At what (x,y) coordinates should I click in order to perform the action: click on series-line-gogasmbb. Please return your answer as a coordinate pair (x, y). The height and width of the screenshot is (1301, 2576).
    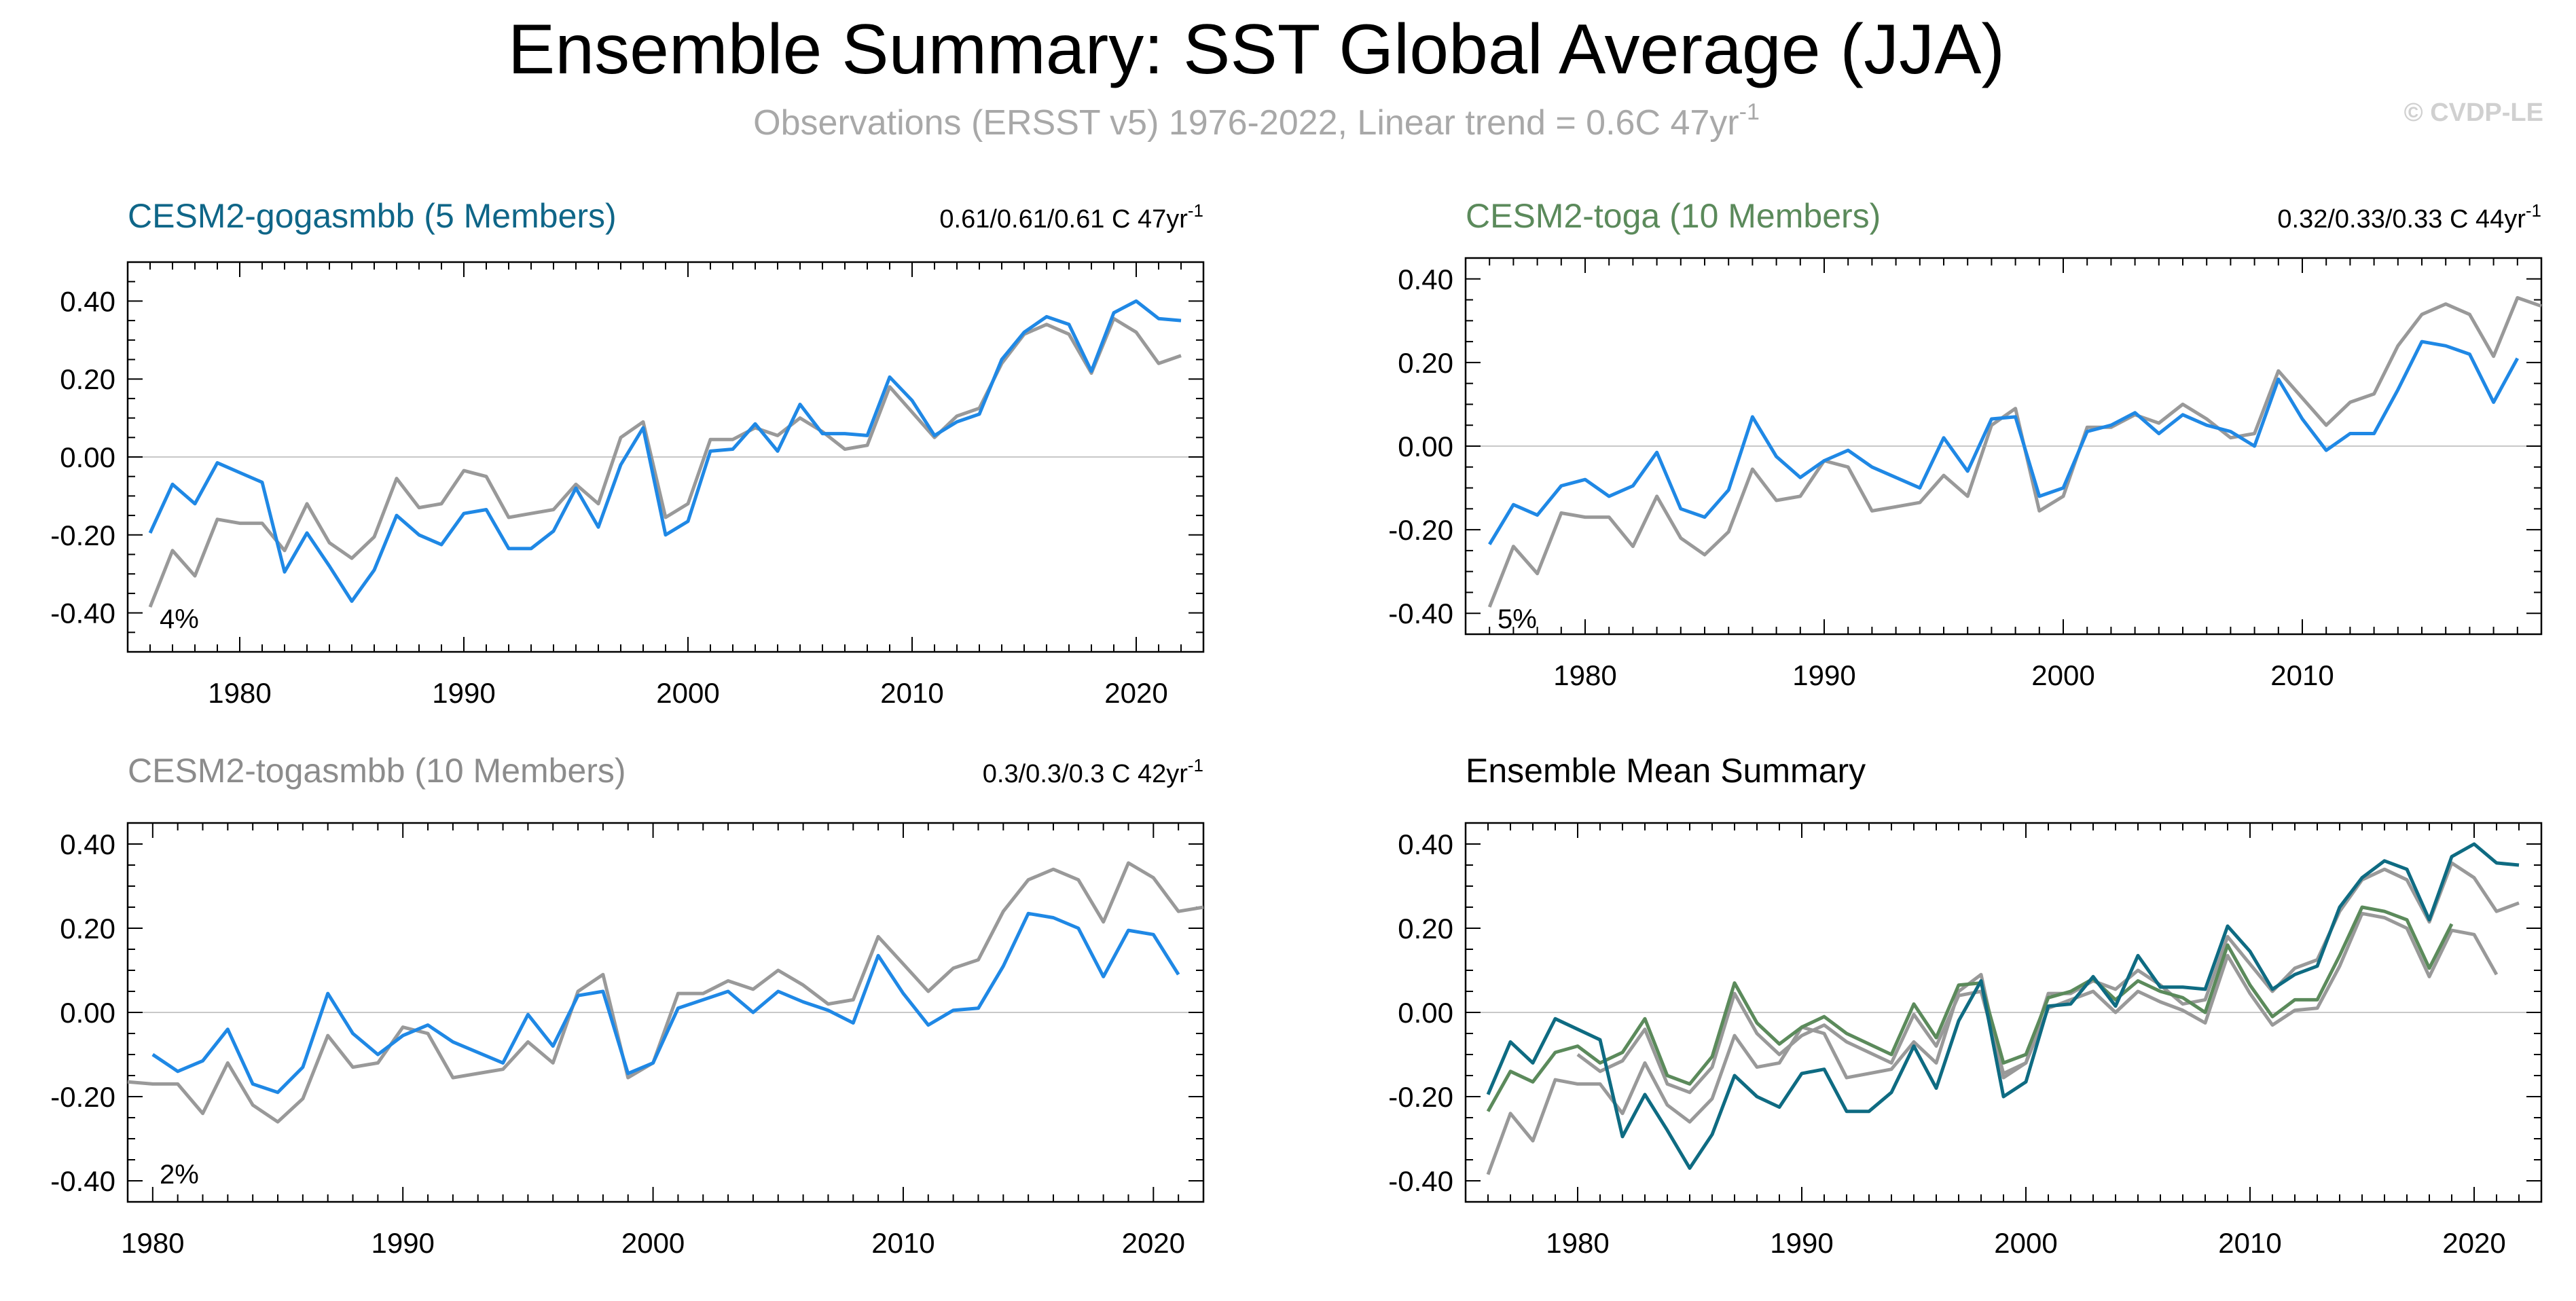
    Looking at the image, I should click on (2003, 1006).